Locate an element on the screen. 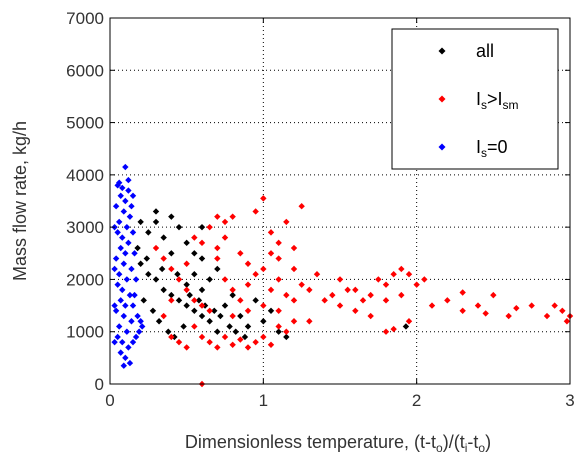  legend-box is located at coordinates (475, 99).